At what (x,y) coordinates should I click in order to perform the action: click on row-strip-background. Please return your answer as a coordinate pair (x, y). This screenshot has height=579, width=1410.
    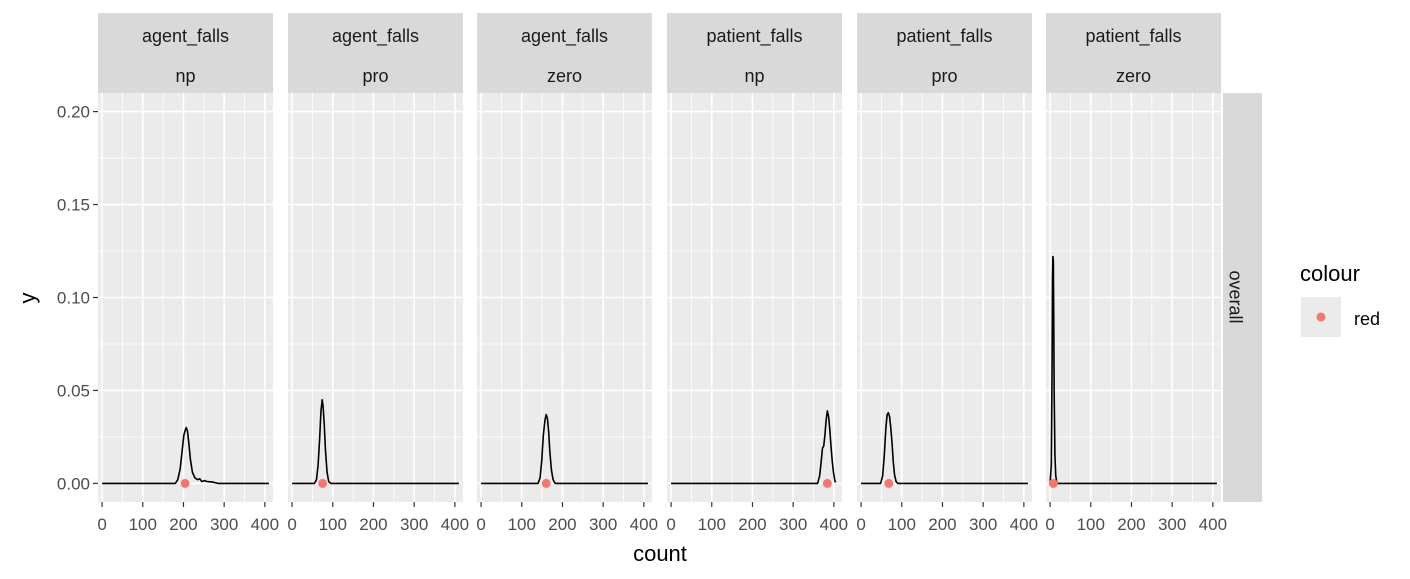
    Looking at the image, I should click on (1242, 297).